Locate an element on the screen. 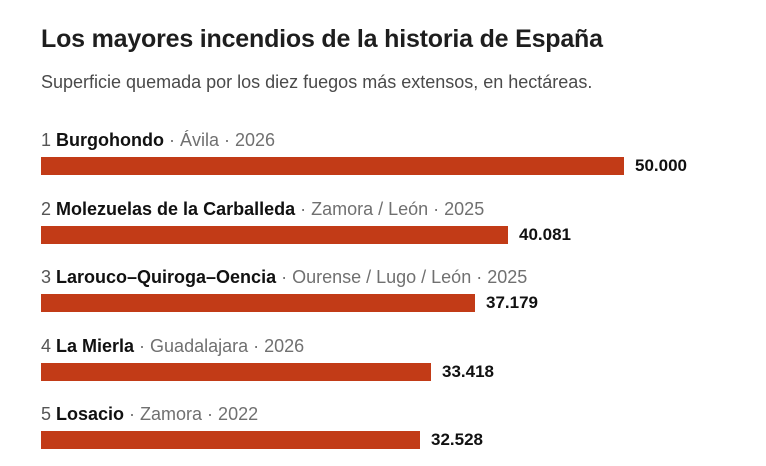 Image resolution: width=766 pixels, height=466 pixels. bar-value-label: 33.418 is located at coordinates (468, 371).